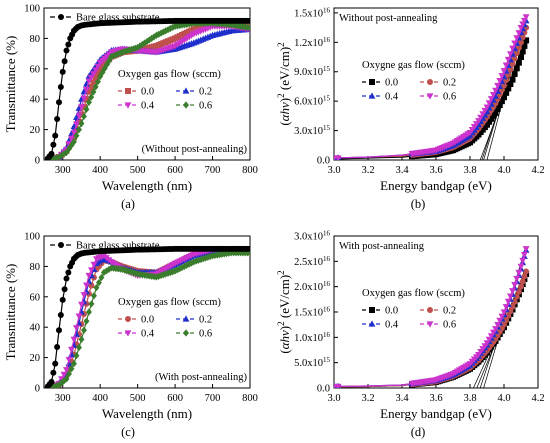  I want to click on series-0.6, so click(430, 318).